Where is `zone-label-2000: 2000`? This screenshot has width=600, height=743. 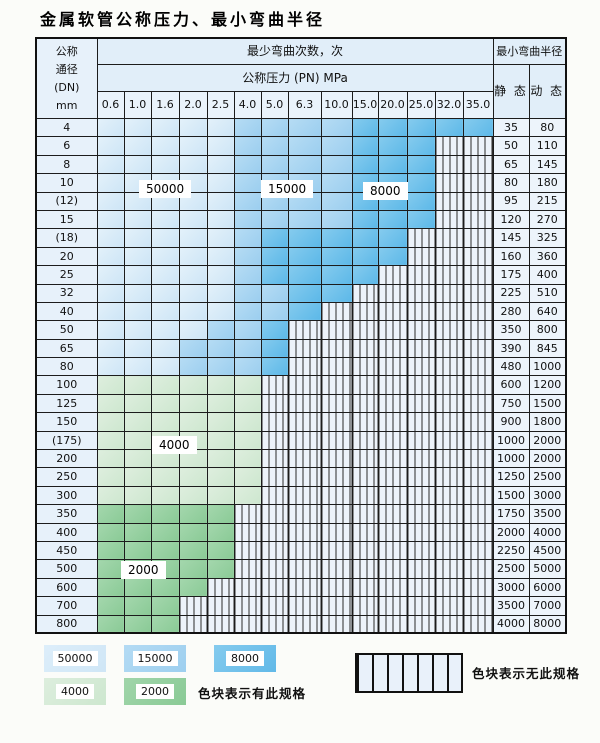
zone-label-2000: 2000 is located at coordinates (143, 570).